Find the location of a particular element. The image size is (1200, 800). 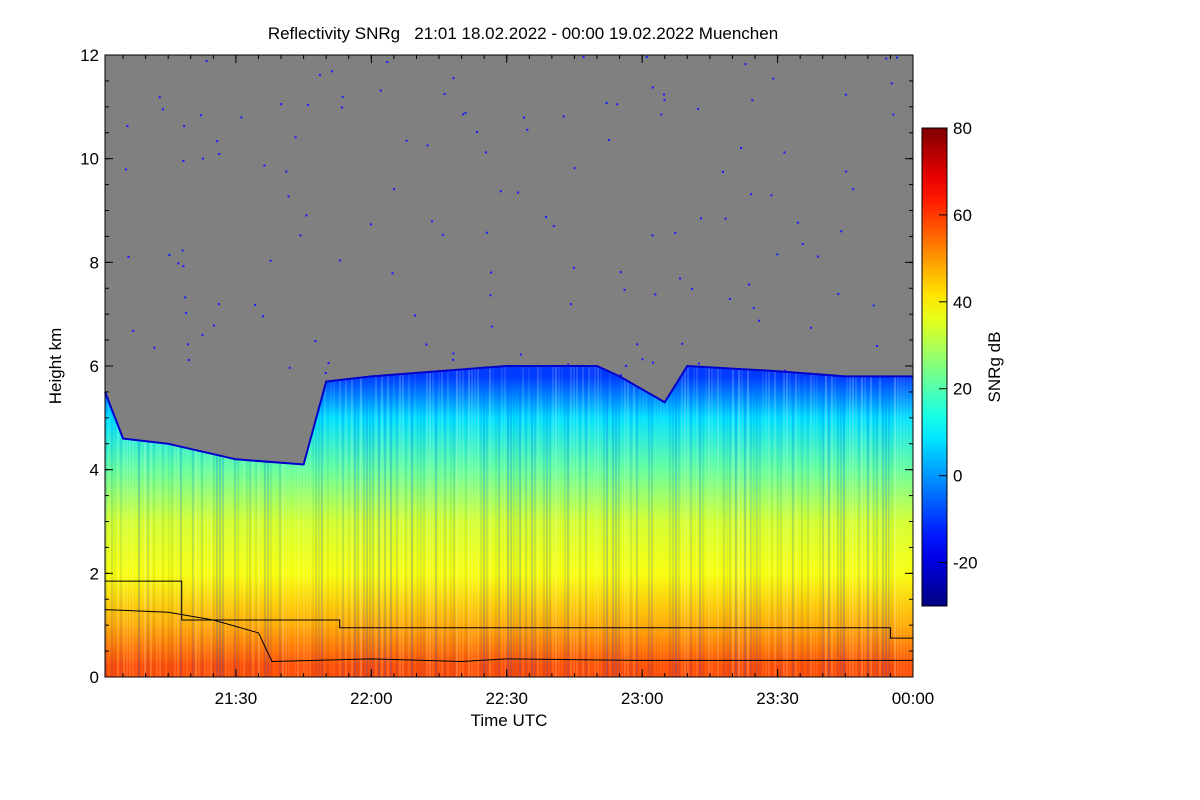

colorbar-ticks: -20 0 20 40 60 80 is located at coordinates (958, 346).